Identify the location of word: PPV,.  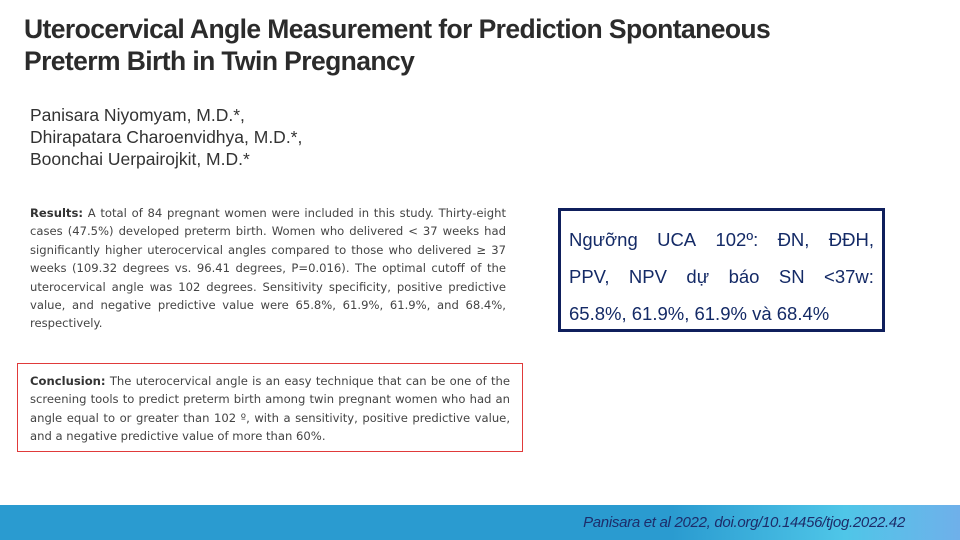
(589, 276).